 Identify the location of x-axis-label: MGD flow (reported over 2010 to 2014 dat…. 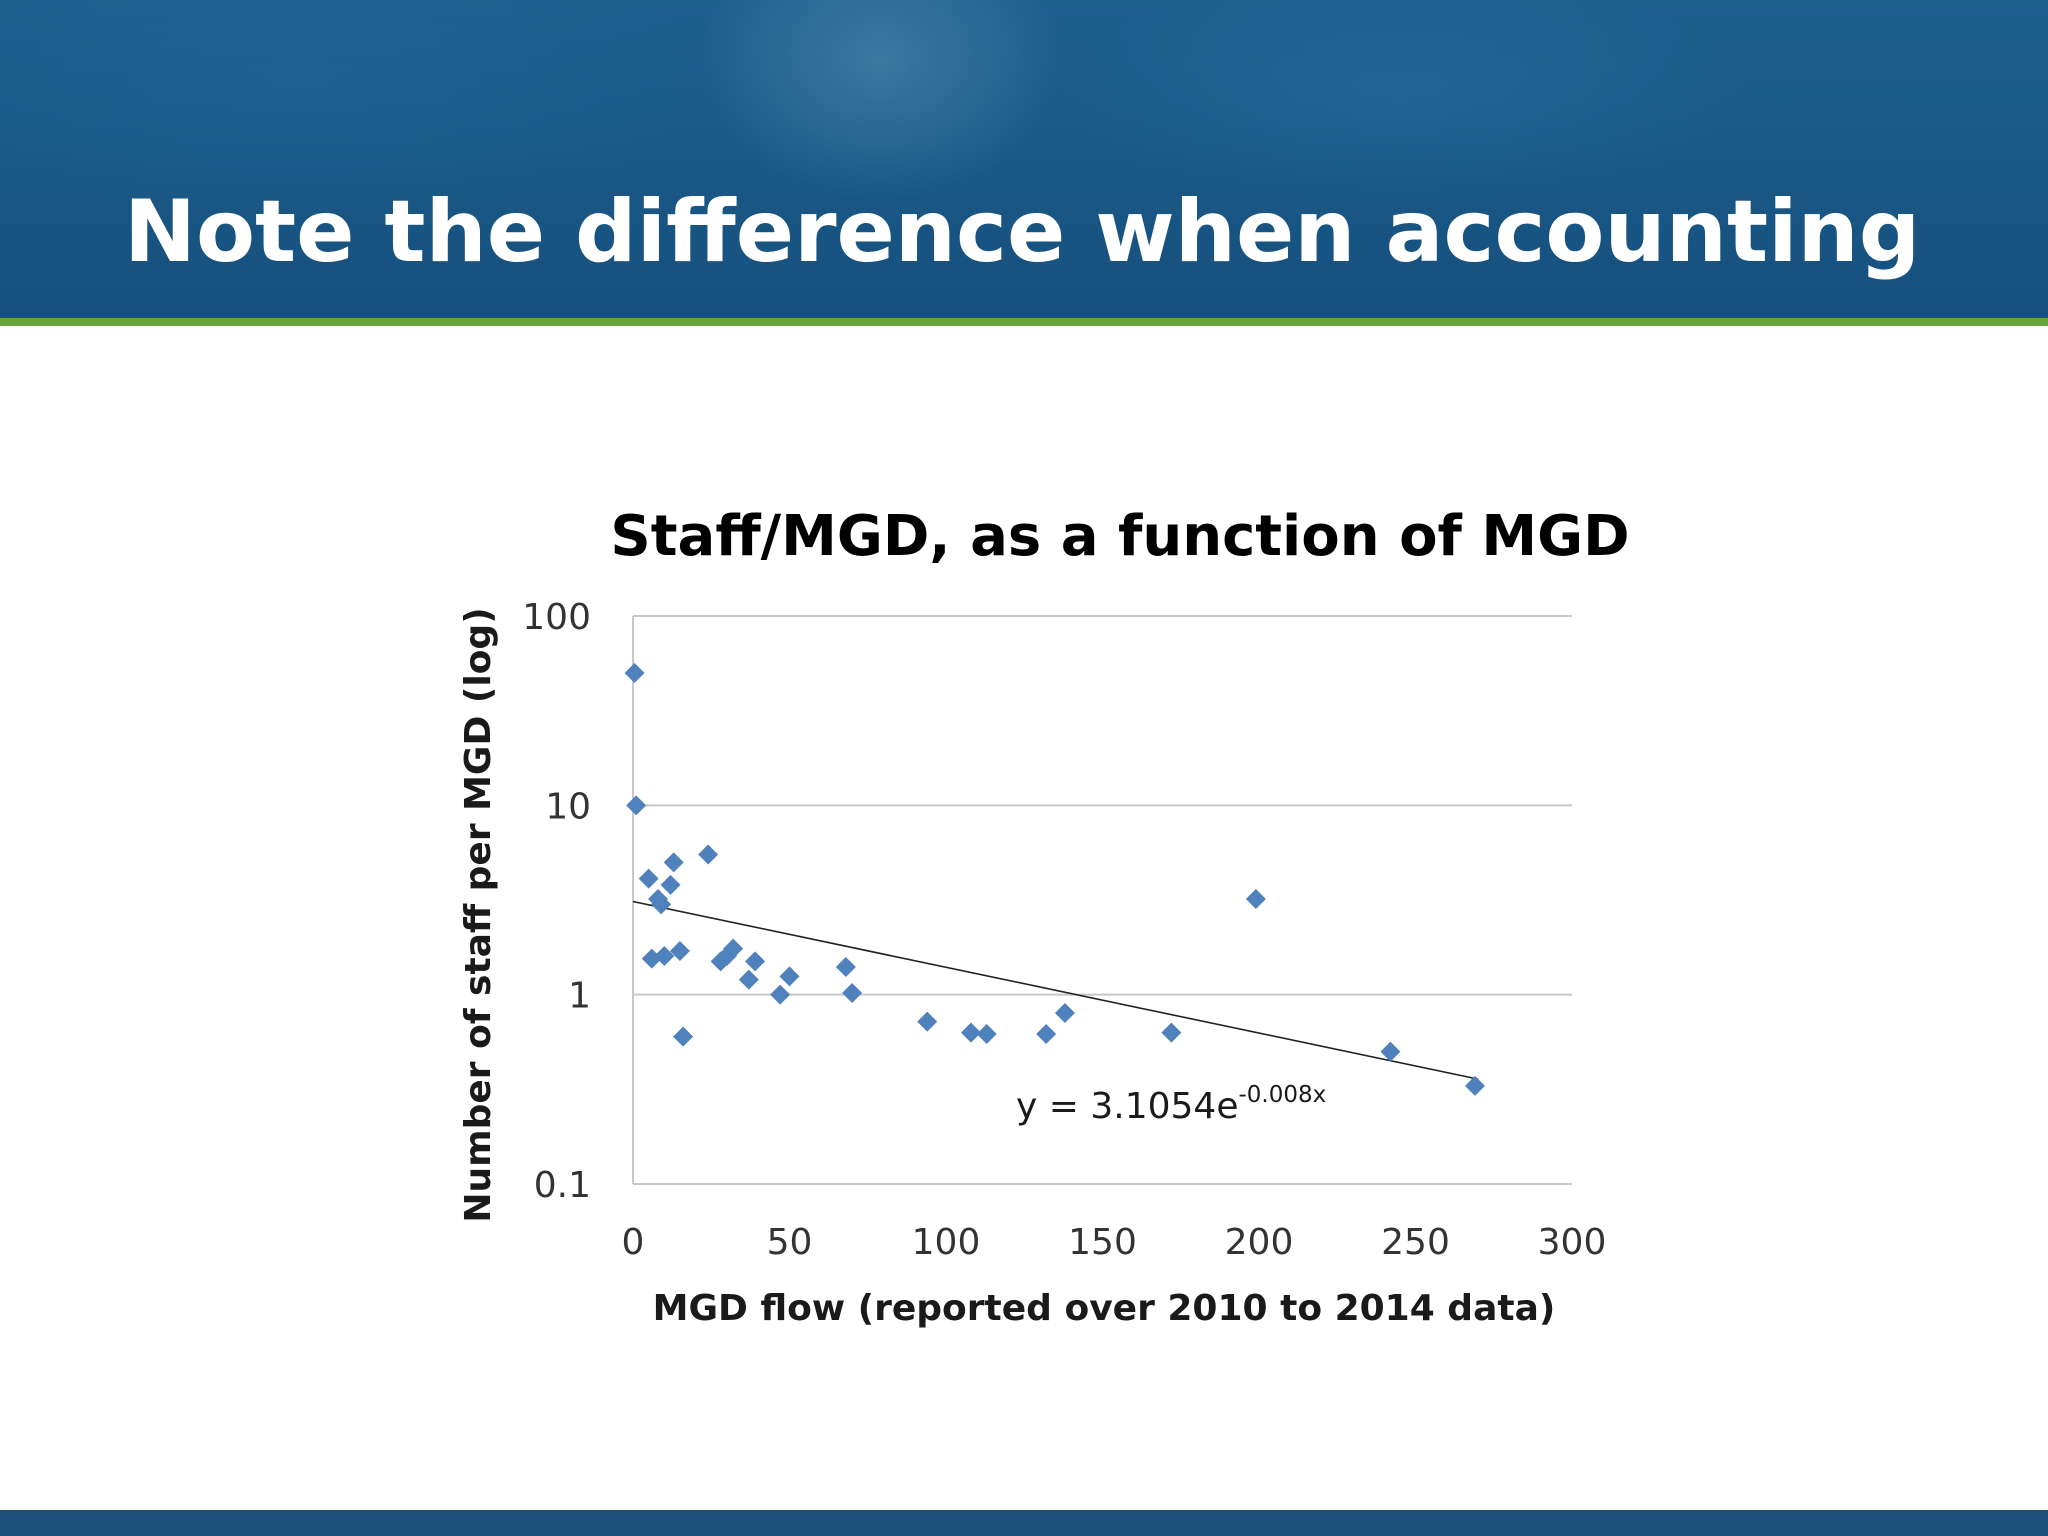
(1104, 1308).